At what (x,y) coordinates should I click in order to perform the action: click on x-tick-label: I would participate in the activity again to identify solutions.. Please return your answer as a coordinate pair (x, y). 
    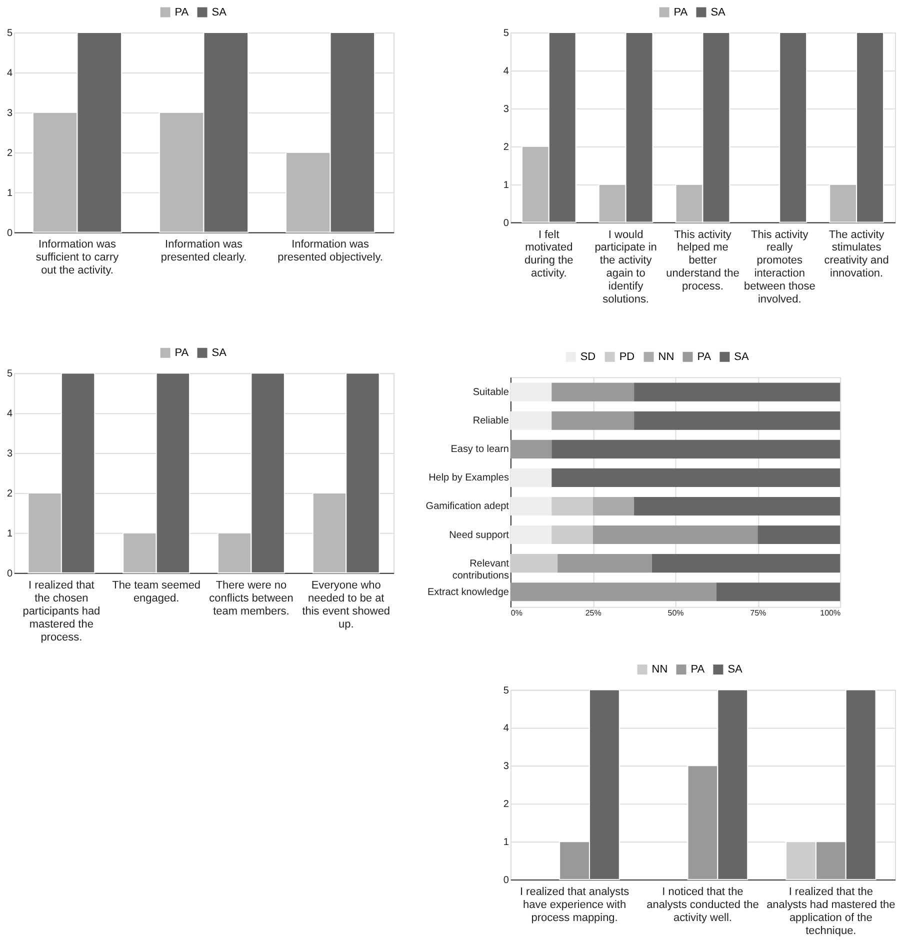
    Looking at the image, I should click on (625, 267).